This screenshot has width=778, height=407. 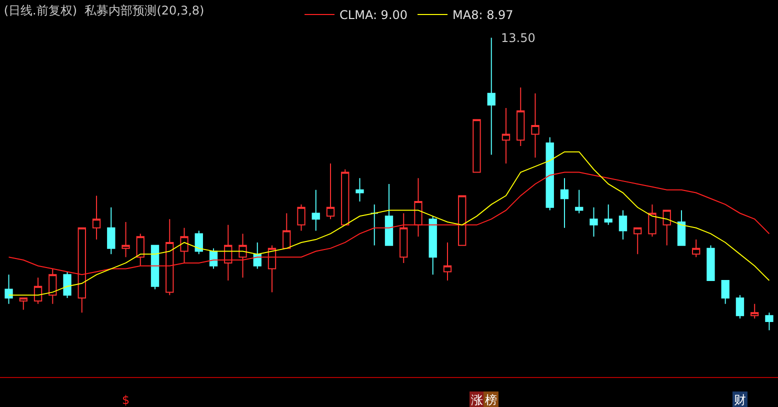 What do you see at coordinates (483, 15) in the screenshot?
I see `legend-label: MA8: 8.97` at bounding box center [483, 15].